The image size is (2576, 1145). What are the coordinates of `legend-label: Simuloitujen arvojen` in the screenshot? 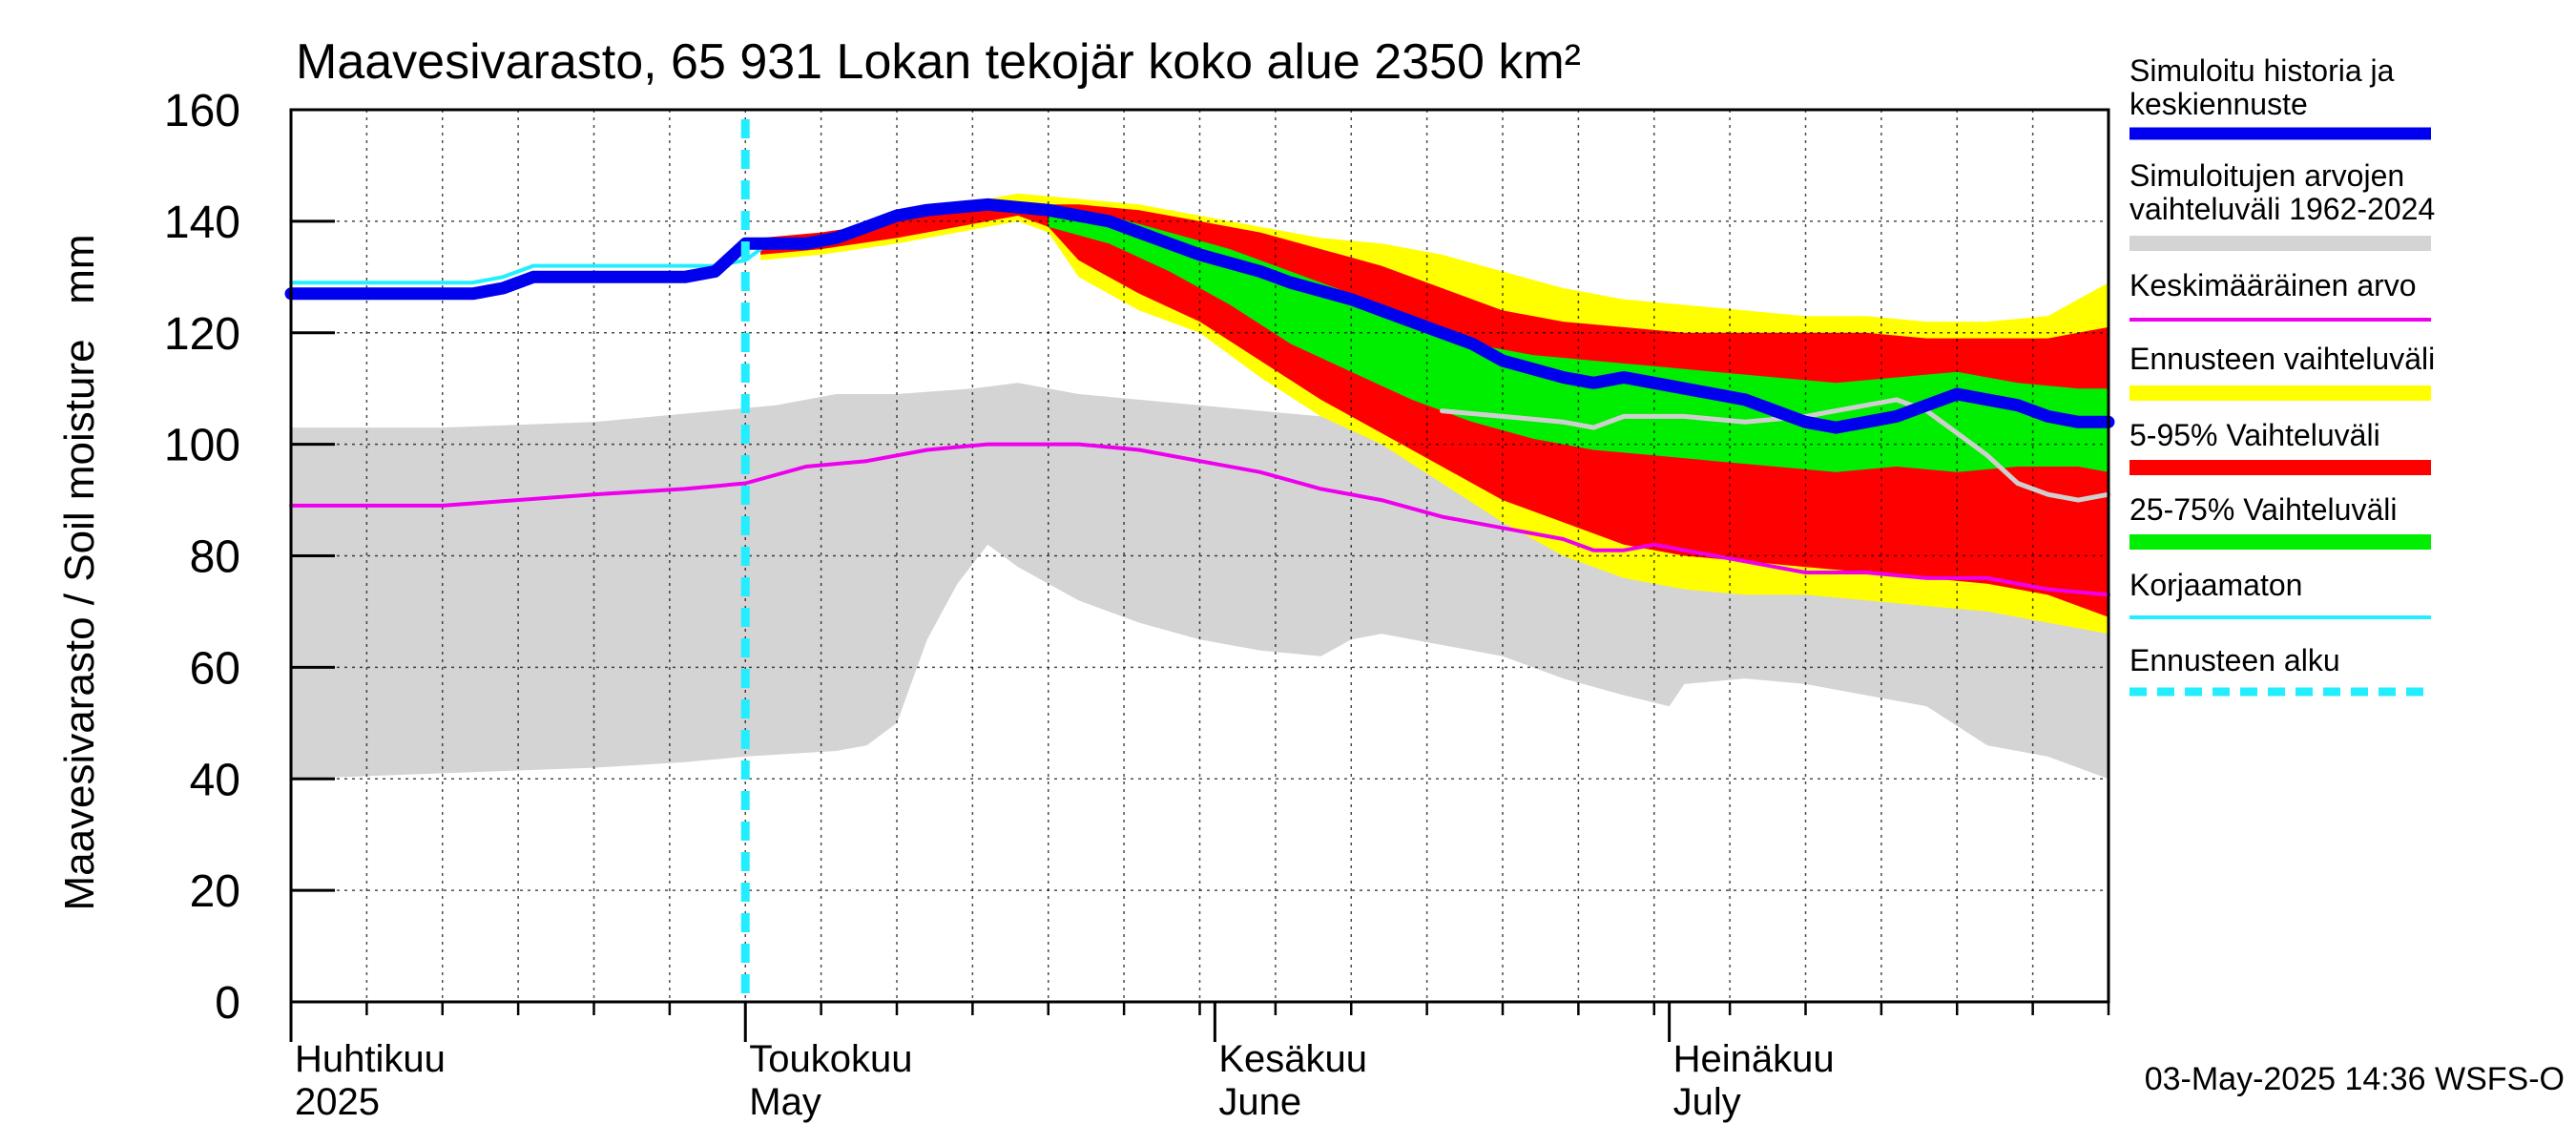 It's located at (2266, 175).